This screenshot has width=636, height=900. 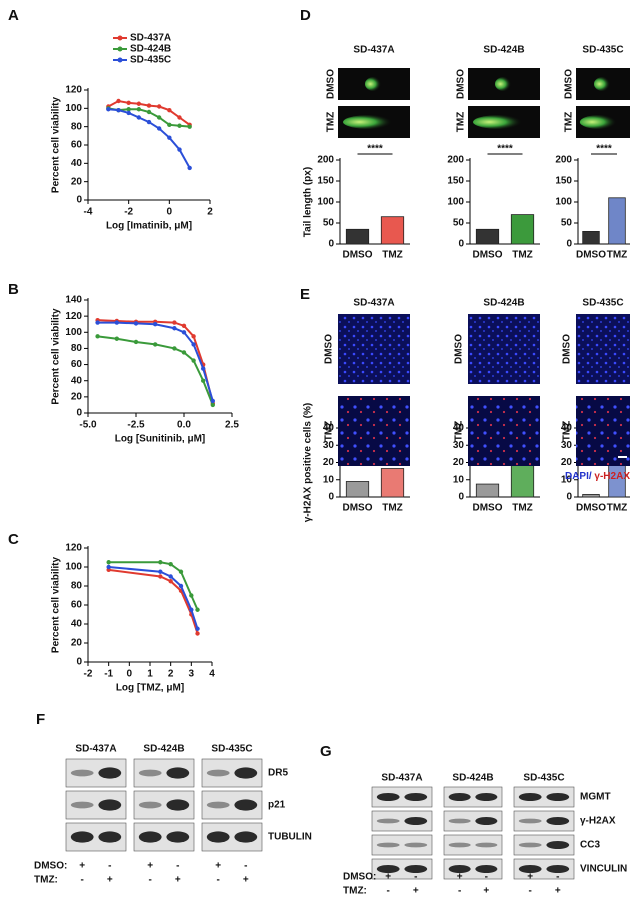 What do you see at coordinates (308, 462) in the screenshot?
I see `y-axis-label: γ-H2AX positive cells (%)` at bounding box center [308, 462].